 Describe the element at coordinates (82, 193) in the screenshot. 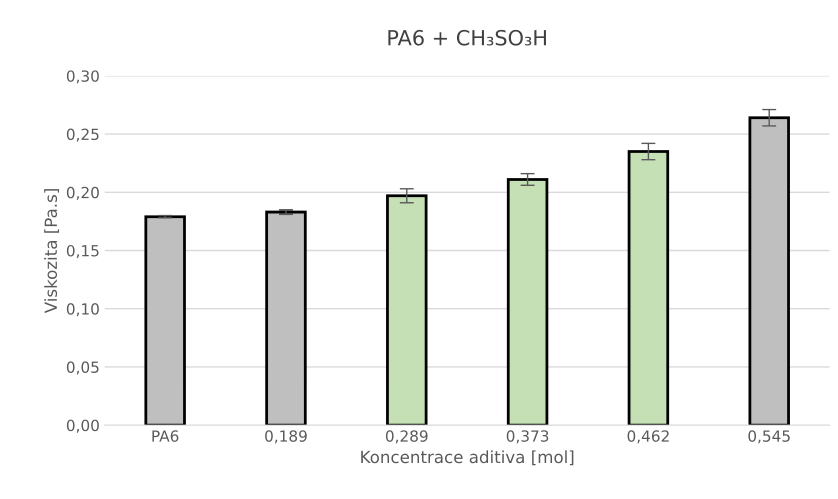

I see `y-tick-label: 0,20` at that location.